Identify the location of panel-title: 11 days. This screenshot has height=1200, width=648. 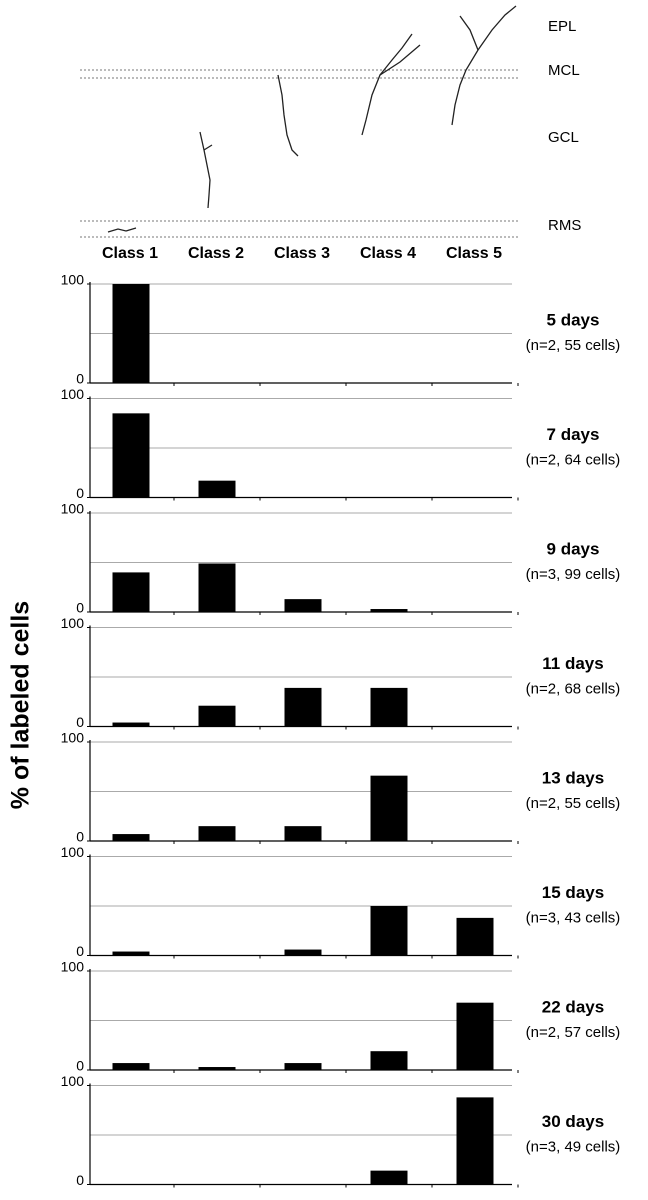
(572, 663).